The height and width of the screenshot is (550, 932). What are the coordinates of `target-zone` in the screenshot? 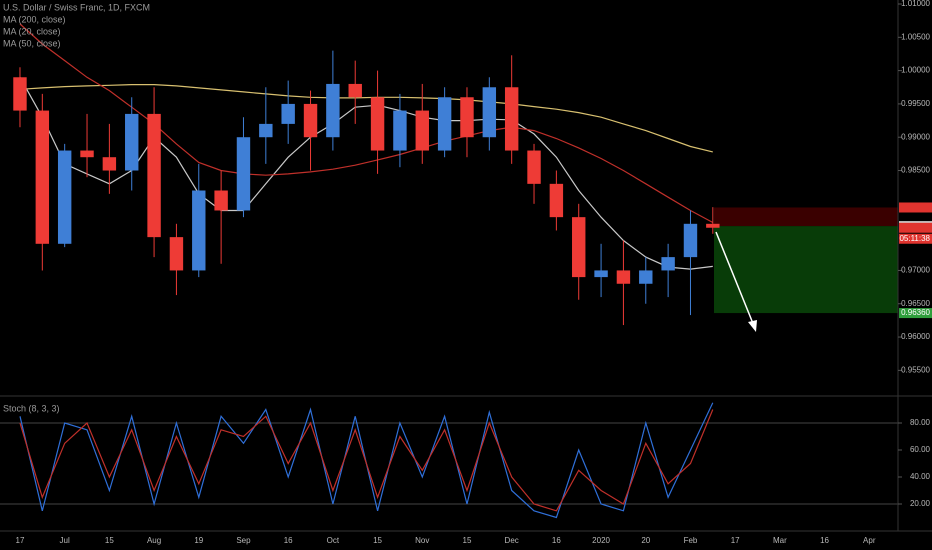 It's located at (806, 270).